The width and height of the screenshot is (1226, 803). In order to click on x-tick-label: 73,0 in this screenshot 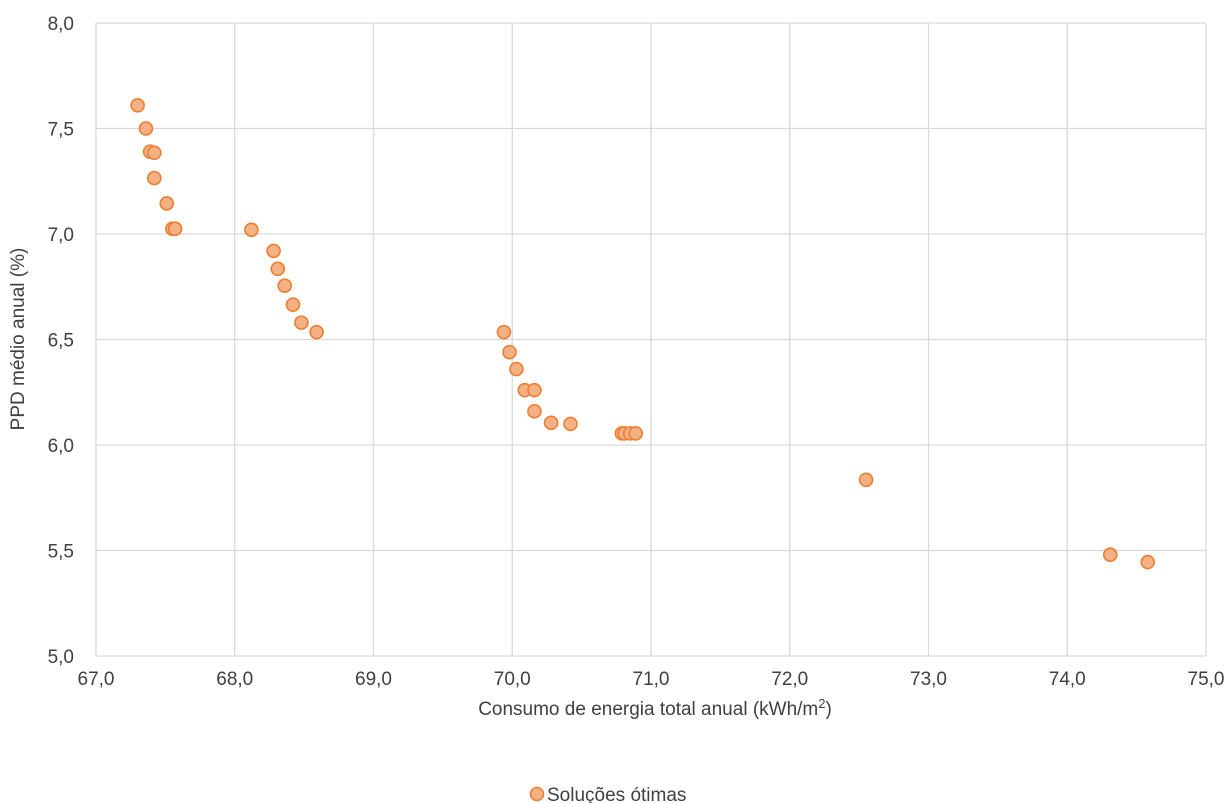, I will do `click(928, 679)`.